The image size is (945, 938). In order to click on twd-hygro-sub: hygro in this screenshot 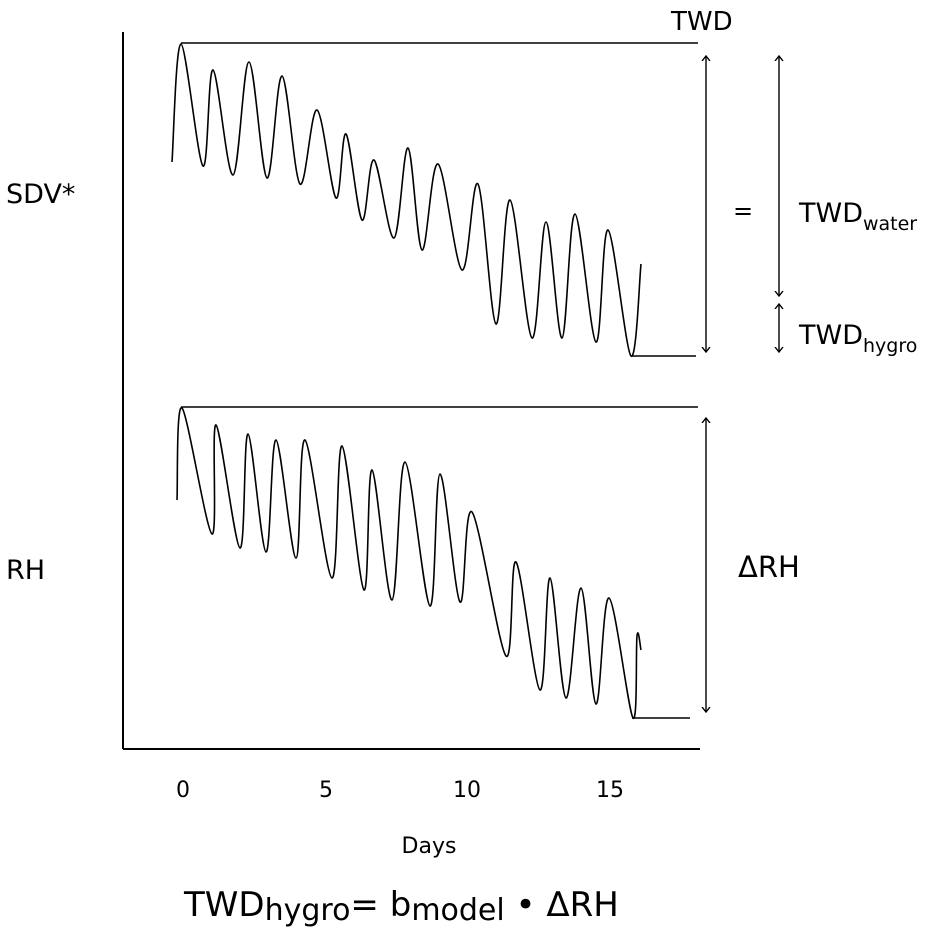, I will do `click(890, 346)`.